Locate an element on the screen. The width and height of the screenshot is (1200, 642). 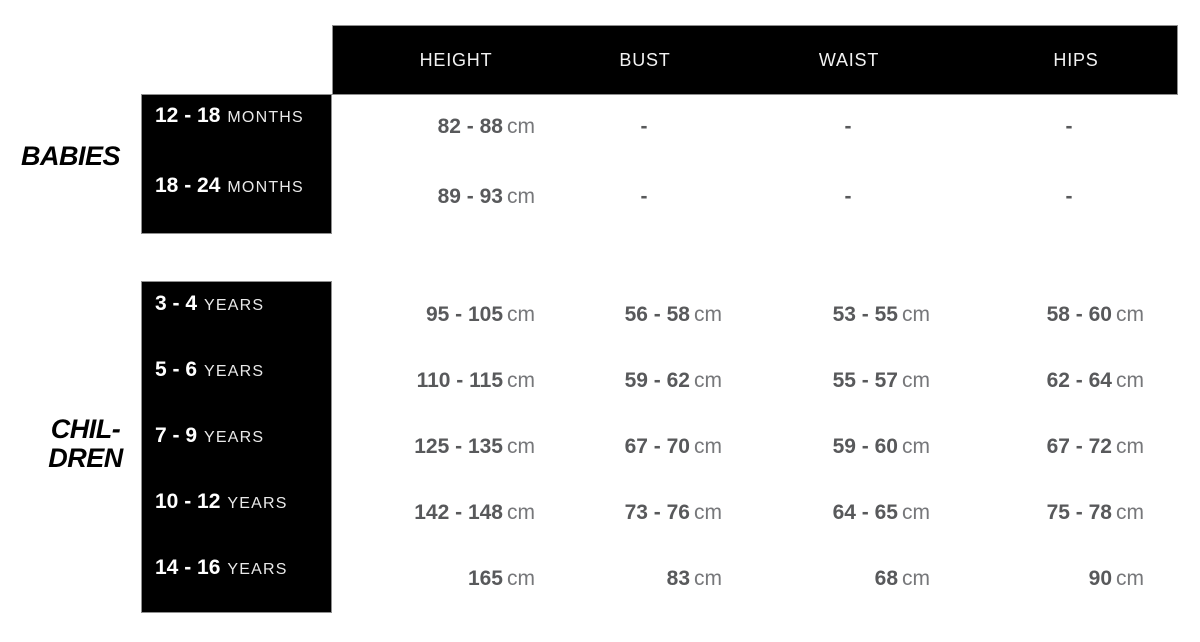
value: 142 - 148 is located at coordinates (458, 512).